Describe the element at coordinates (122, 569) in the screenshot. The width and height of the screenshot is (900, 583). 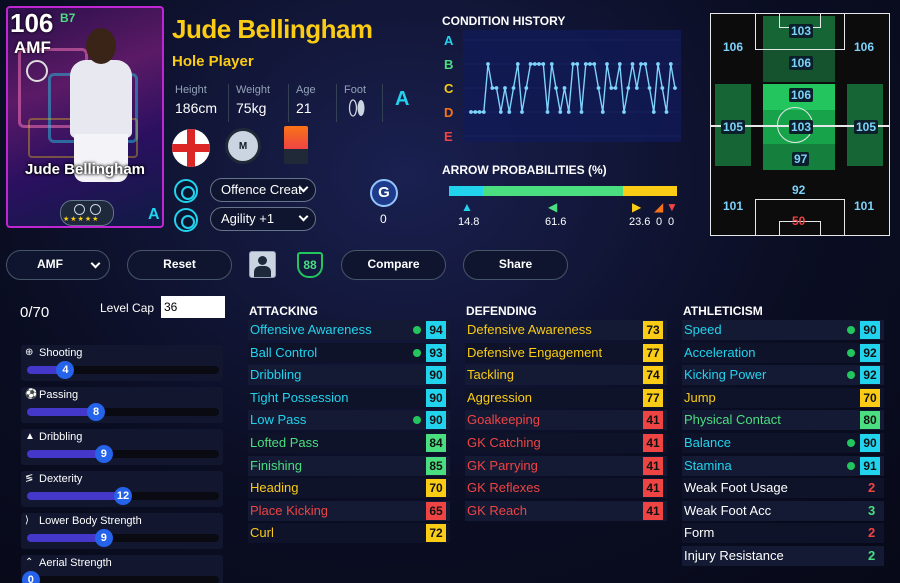
I see `progression-slider: ⌃ Aerial Strength 0` at that location.